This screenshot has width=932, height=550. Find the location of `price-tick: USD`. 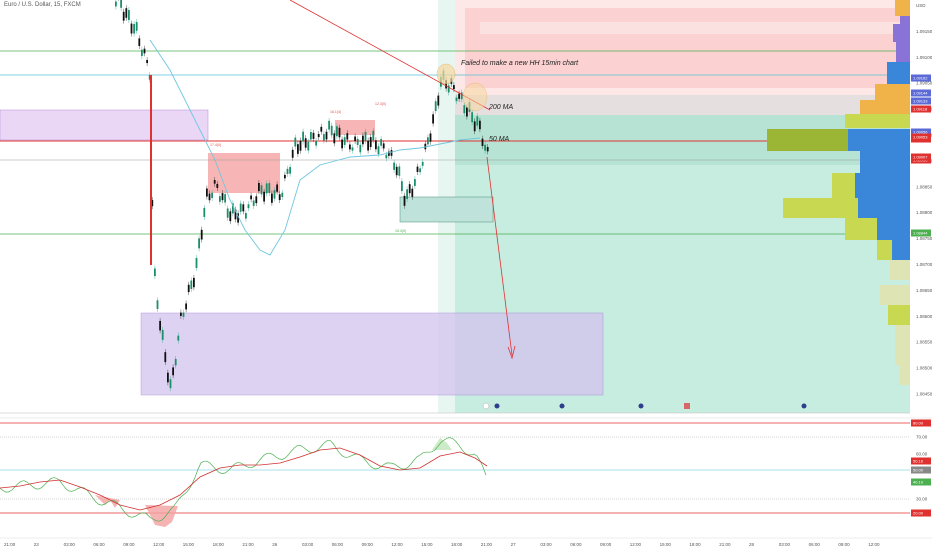

price-tick: USD is located at coordinates (921, 5).